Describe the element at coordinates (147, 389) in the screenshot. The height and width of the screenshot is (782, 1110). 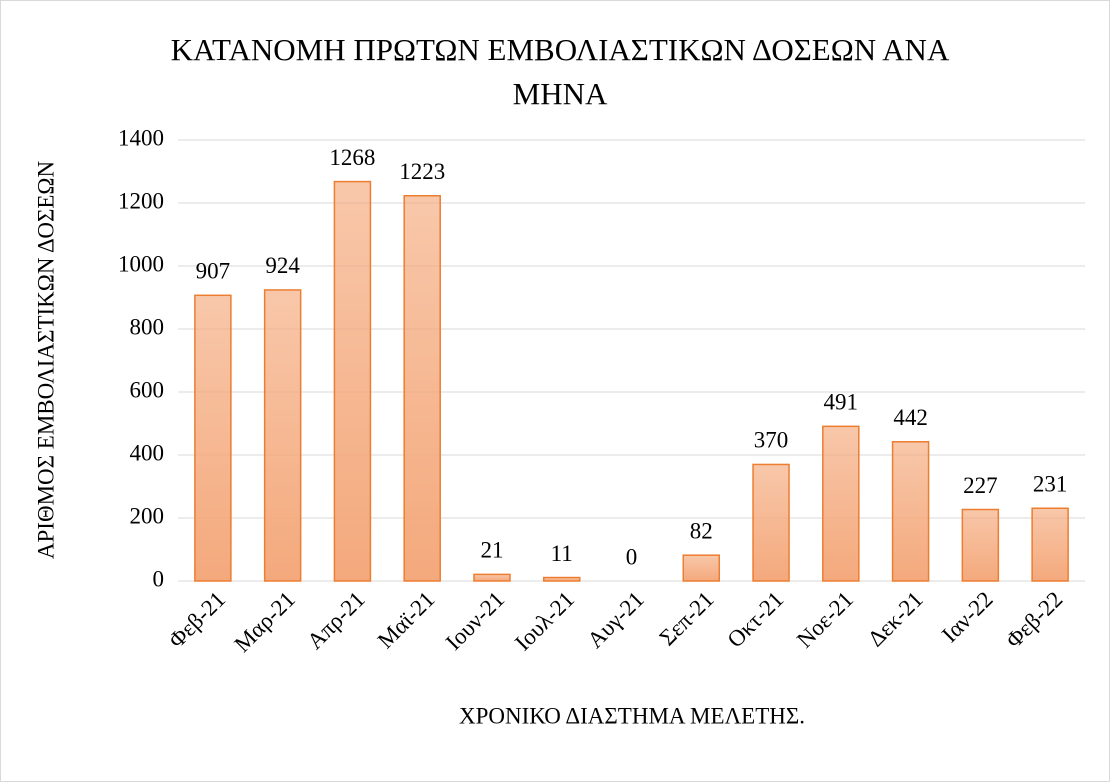
I see `y-tick-label: 600` at that location.